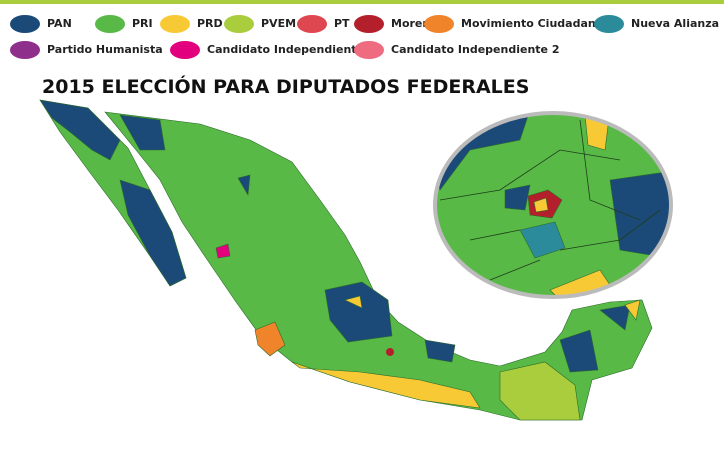 Image resolution: width=724 pixels, height=450 pixels. Describe the element at coordinates (532, 23) in the screenshot. I see `legend-label: Movimiento Ciudadano` at that location.